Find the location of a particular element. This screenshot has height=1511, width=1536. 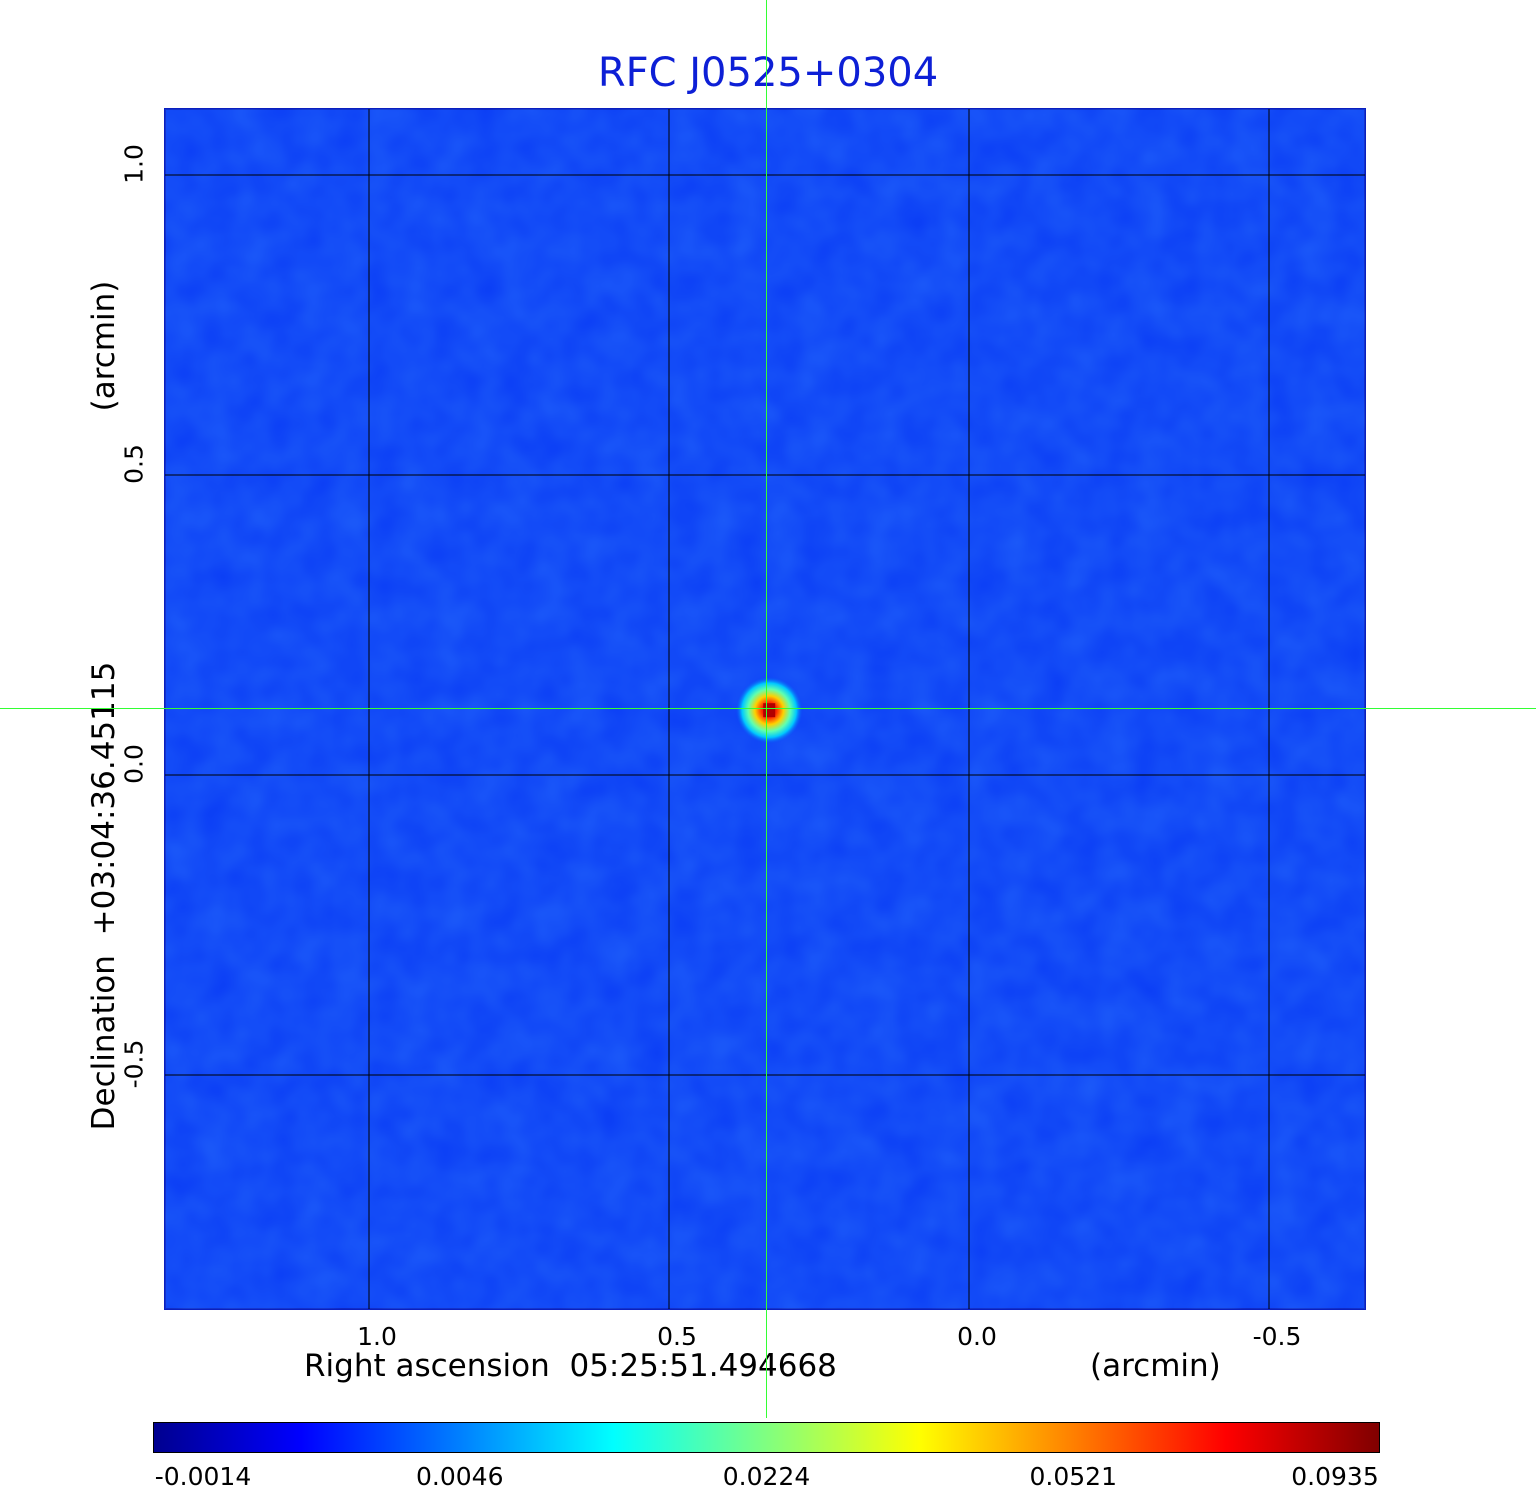

crosshair-vertical is located at coordinates (766, 709).